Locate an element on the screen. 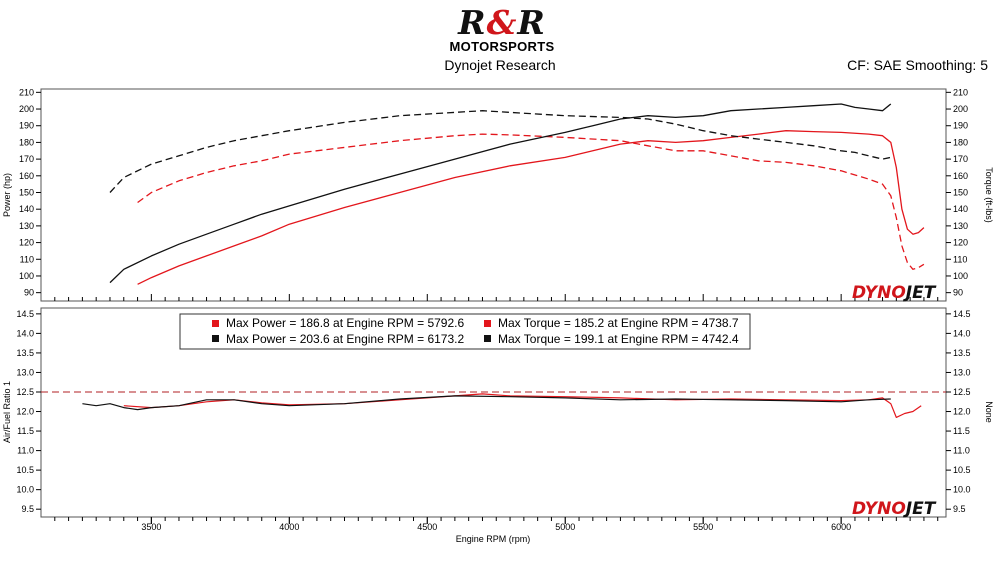 The width and height of the screenshot is (1002, 563). legend-swatch-run2-power is located at coordinates (215, 338).